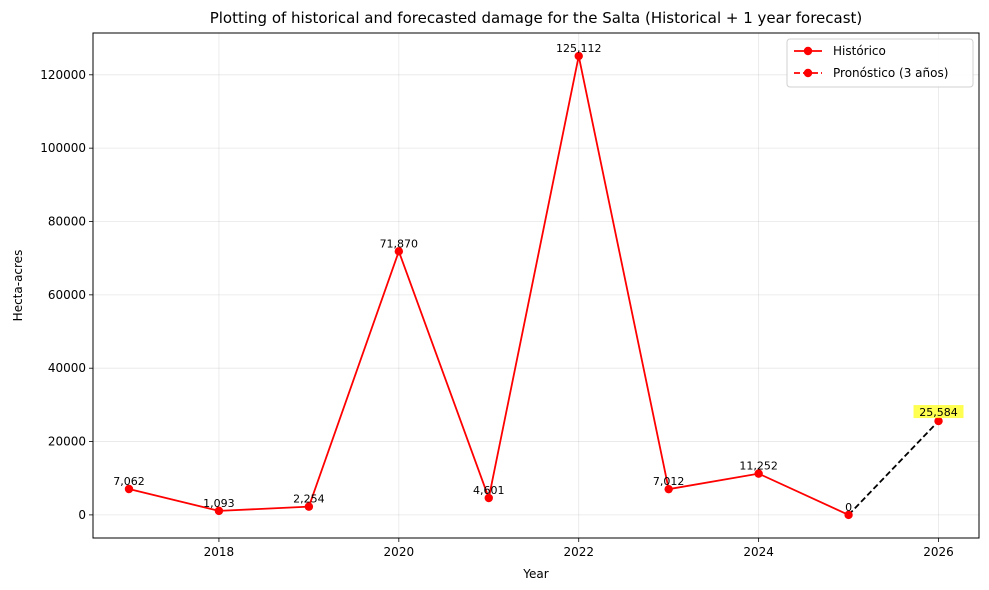 The height and width of the screenshot is (590, 989). Describe the element at coordinates (578, 552) in the screenshot. I see `x-tick-label: 2022` at that location.